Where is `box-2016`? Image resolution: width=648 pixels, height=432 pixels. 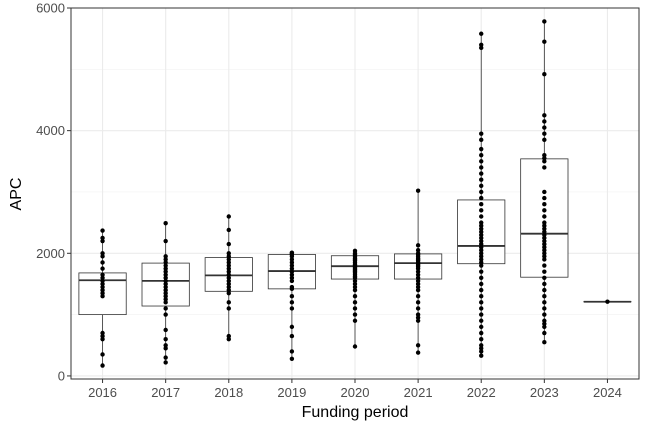
box-2016 is located at coordinates (102, 298).